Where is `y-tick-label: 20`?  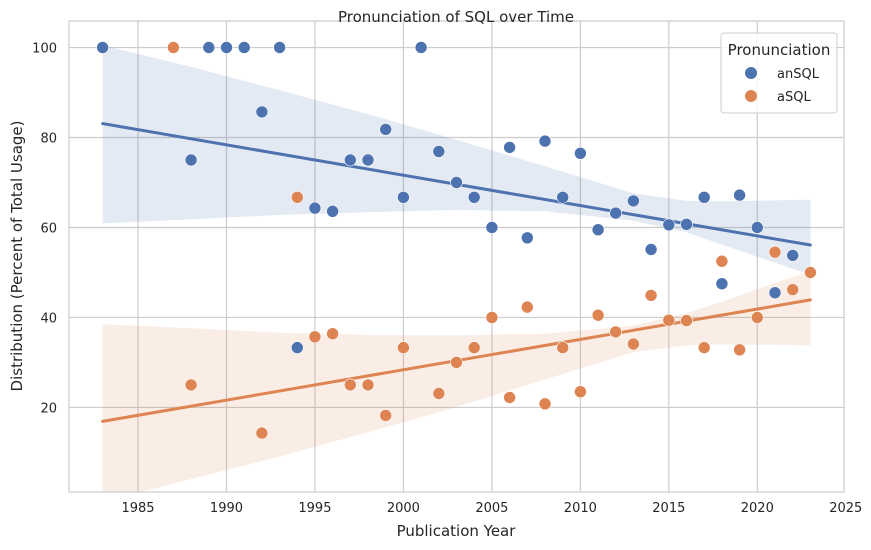
y-tick-label: 20 is located at coordinates (48, 408).